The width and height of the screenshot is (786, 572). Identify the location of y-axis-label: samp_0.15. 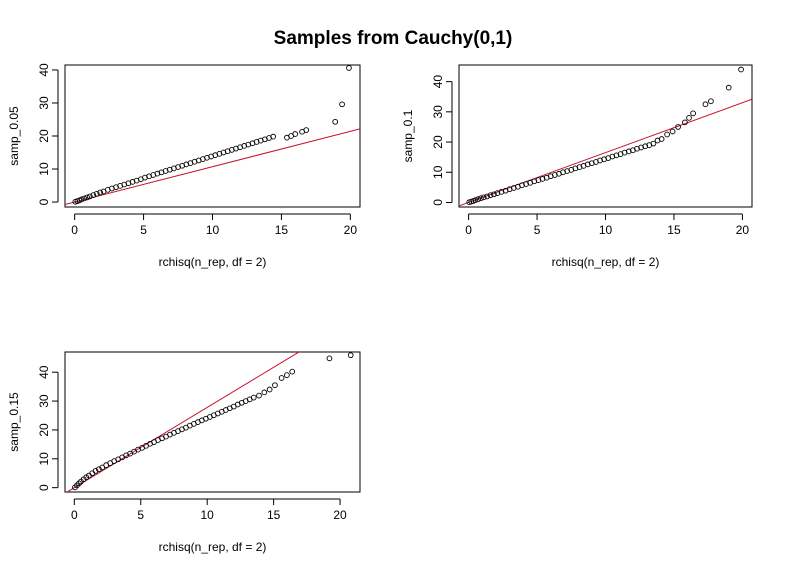
(14, 422).